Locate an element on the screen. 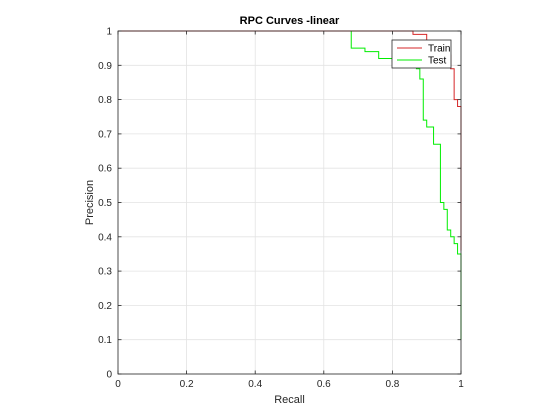  chart-title: RPC Curves -linear is located at coordinates (290, 21).